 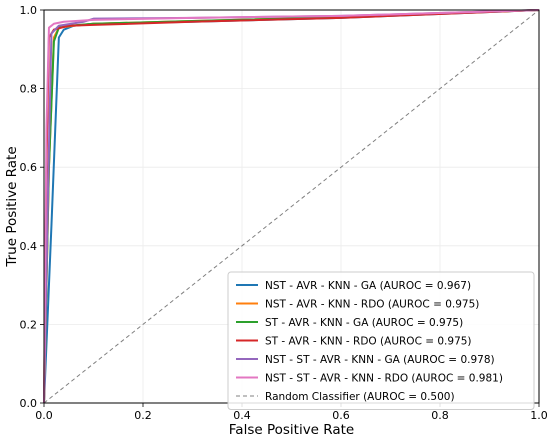 What do you see at coordinates (29, 89) in the screenshot?
I see `y-tick-label: 0.8` at bounding box center [29, 89].